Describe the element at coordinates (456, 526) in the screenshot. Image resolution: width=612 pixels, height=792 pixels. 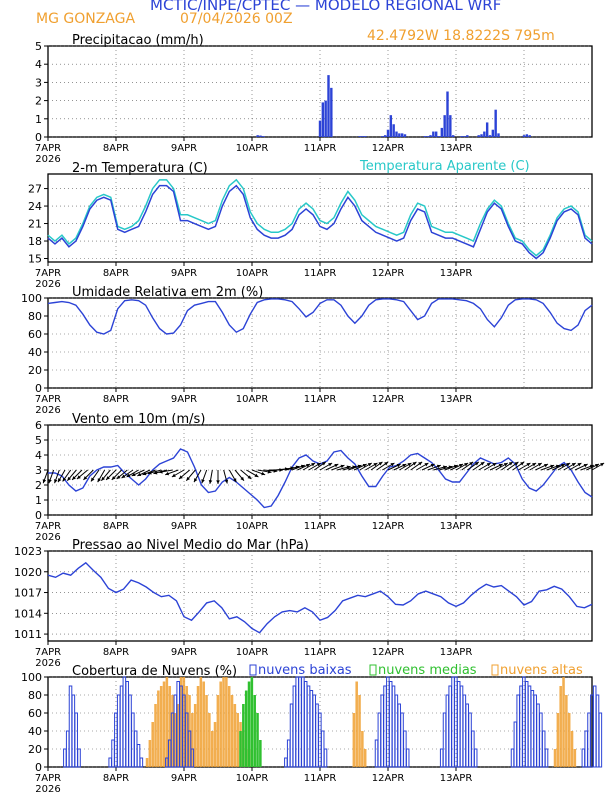
I see `wind-xtick-label: 13APR` at that location.